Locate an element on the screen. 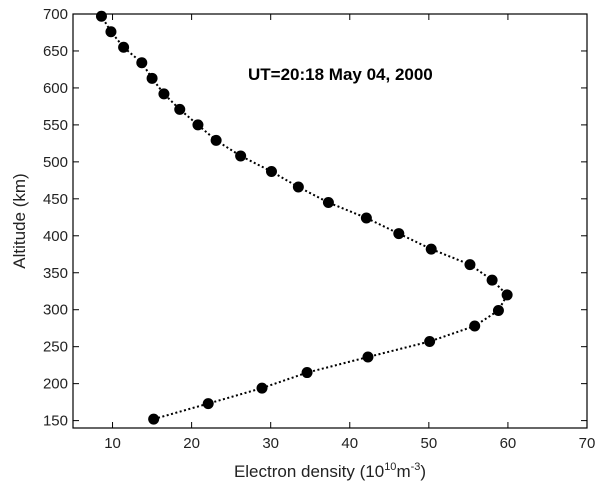 The height and width of the screenshot is (490, 598). x-tick-label: 50 is located at coordinates (429, 443).